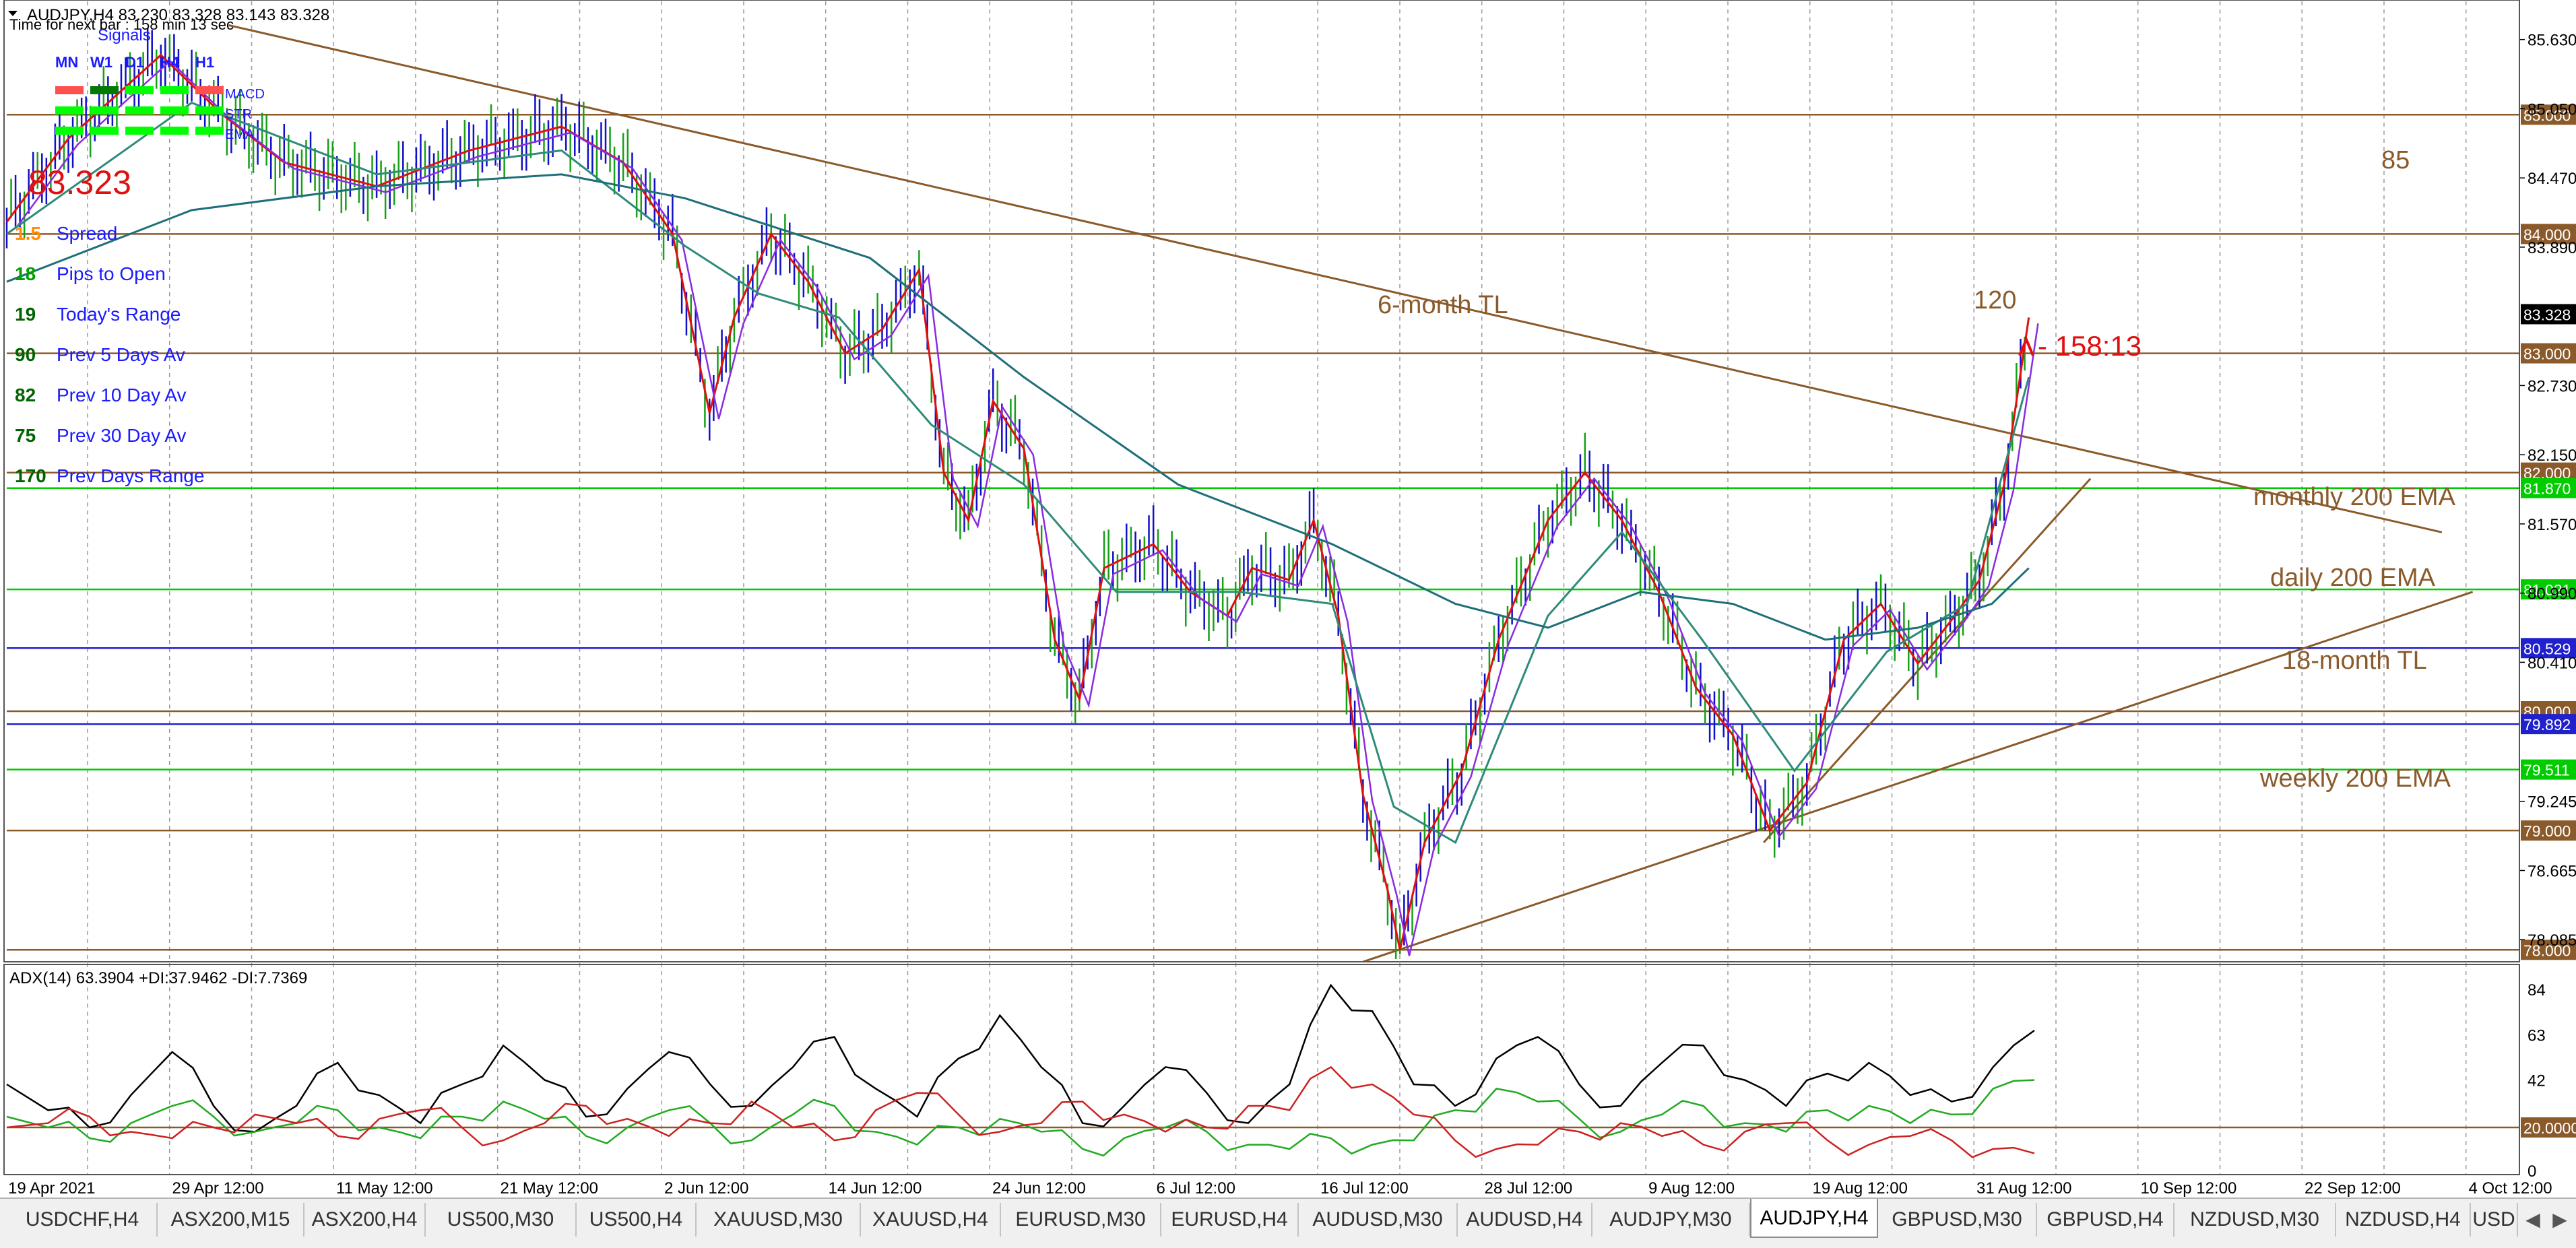  I want to click on weekly-ema-label: weekly 200 EMA, so click(2355, 778).